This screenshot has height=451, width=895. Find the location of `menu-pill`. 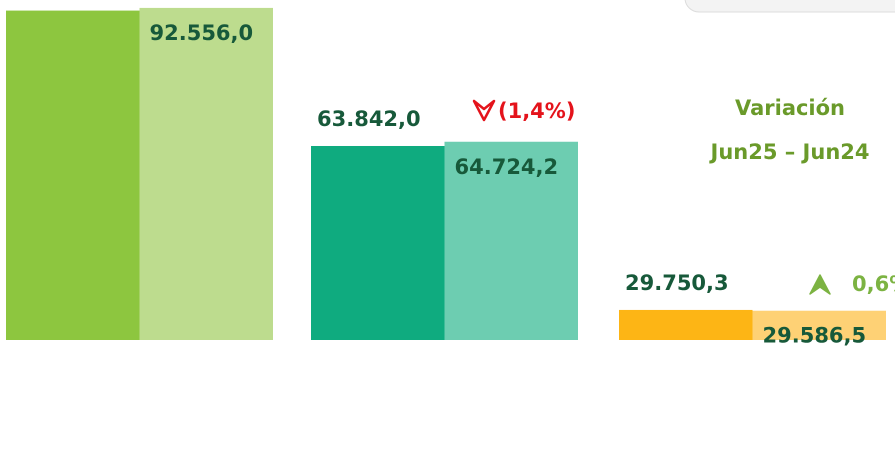

menu-pill is located at coordinates (789, 6).